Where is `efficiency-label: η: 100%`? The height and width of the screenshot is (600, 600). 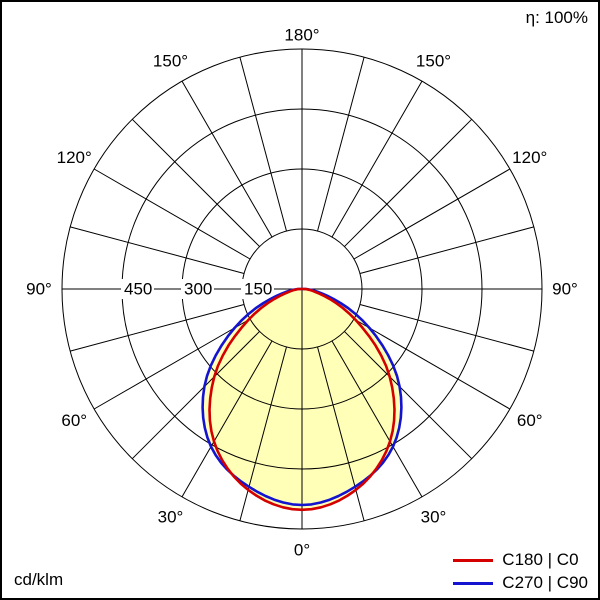
efficiency-label: η: 100% is located at coordinates (556, 17).